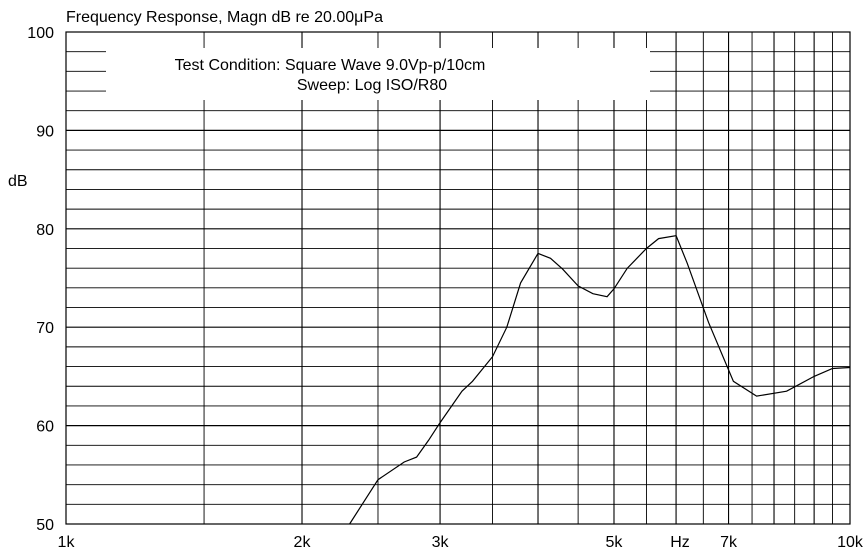 This screenshot has width=864, height=552. What do you see at coordinates (45, 427) in the screenshot?
I see `y-tick-label: 60` at bounding box center [45, 427].